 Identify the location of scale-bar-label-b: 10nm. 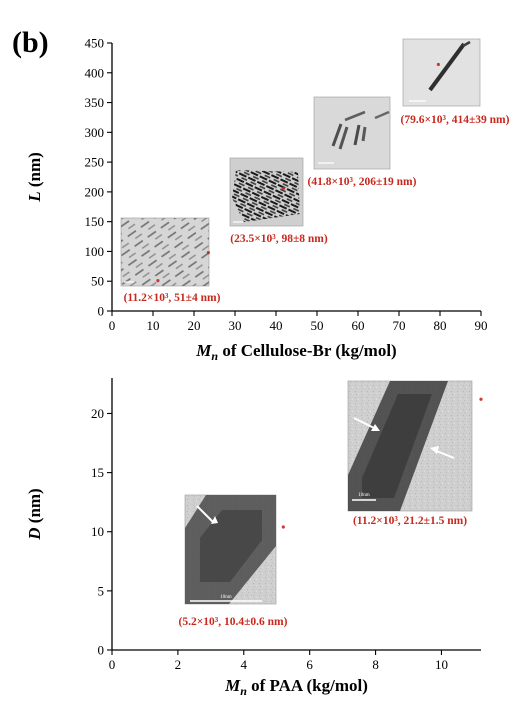
(364, 495).